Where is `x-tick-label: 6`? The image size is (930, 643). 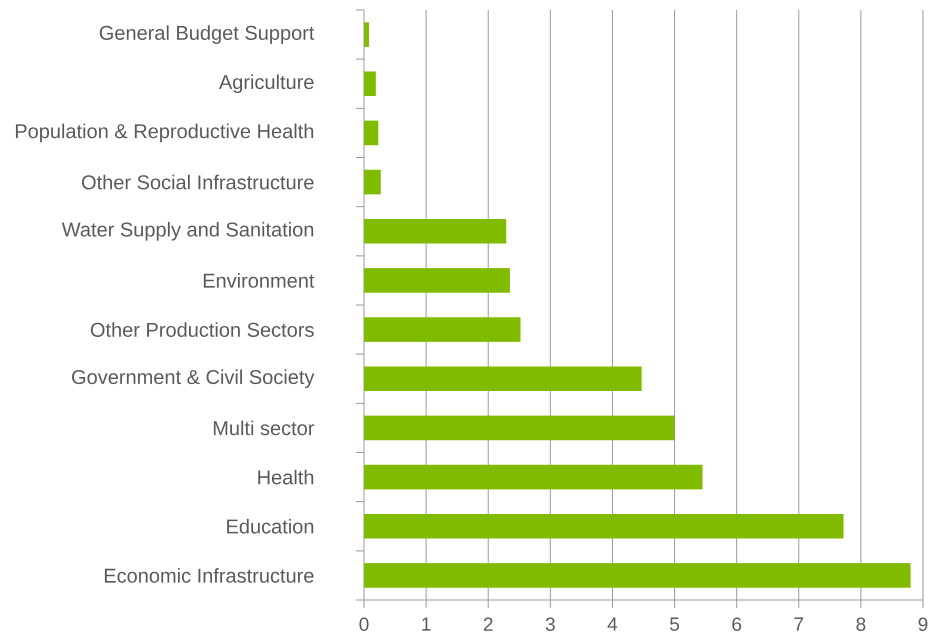
x-tick-label: 6 is located at coordinates (737, 624).